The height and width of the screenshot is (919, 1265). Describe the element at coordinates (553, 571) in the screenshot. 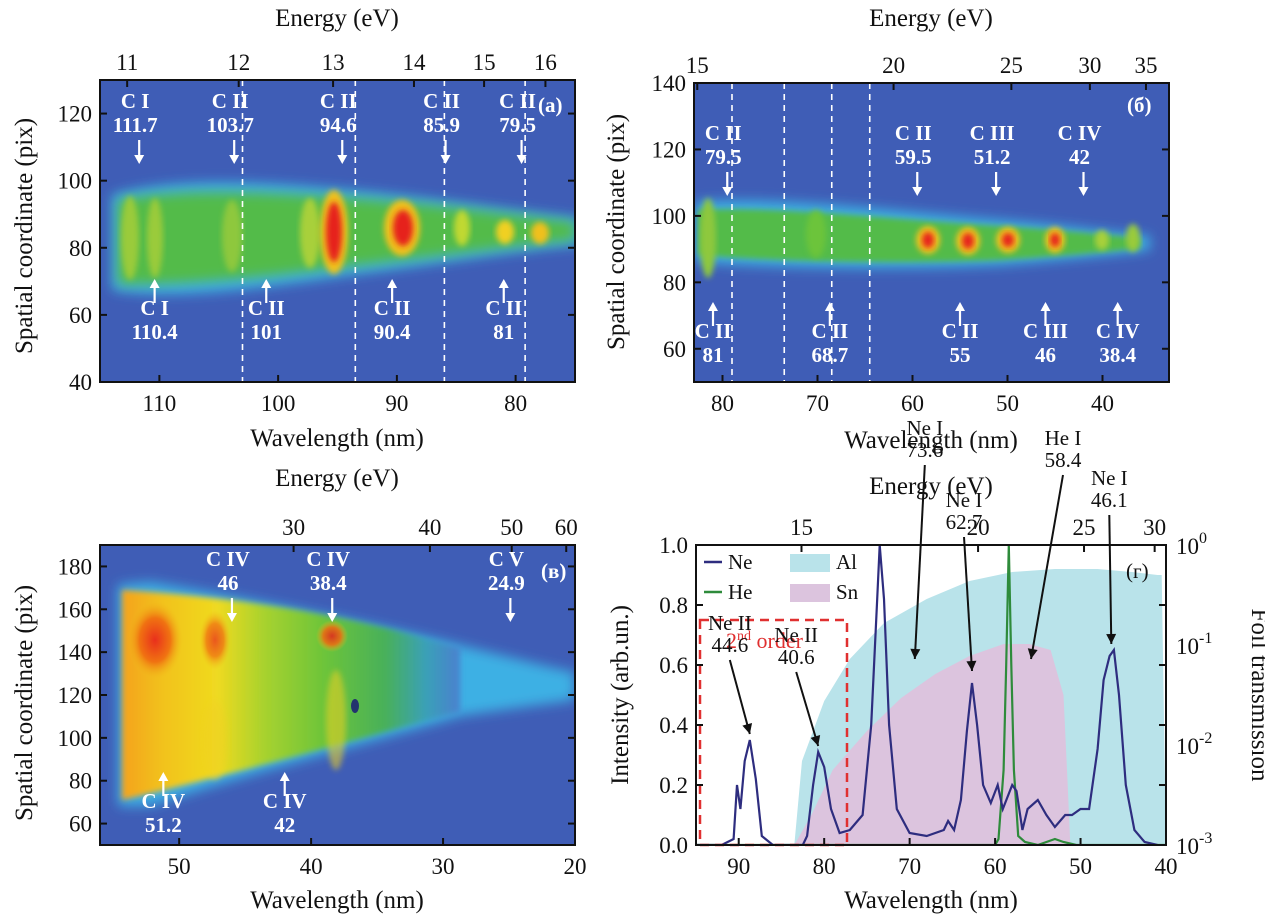

I see `panel-c-label: (в)` at that location.